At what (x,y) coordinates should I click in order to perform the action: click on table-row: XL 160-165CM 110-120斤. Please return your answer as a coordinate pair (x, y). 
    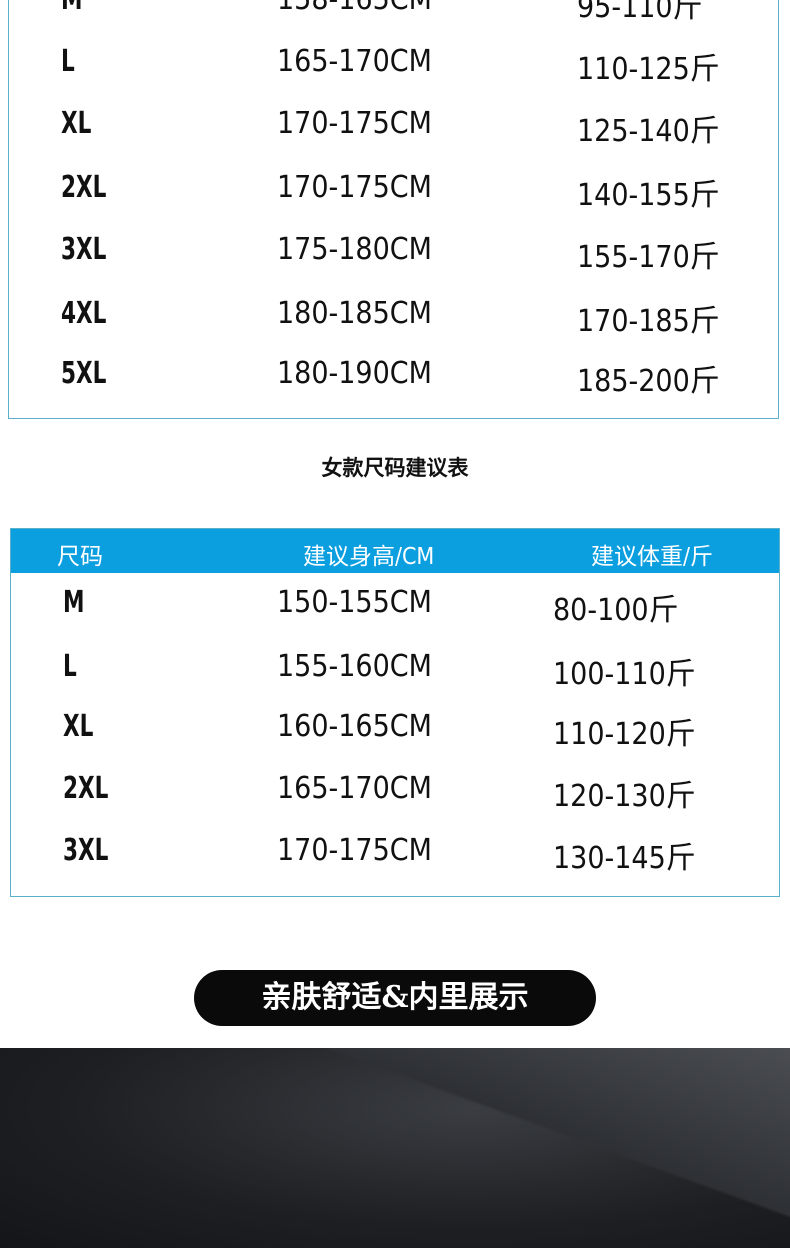
    Looking at the image, I should click on (395, 730).